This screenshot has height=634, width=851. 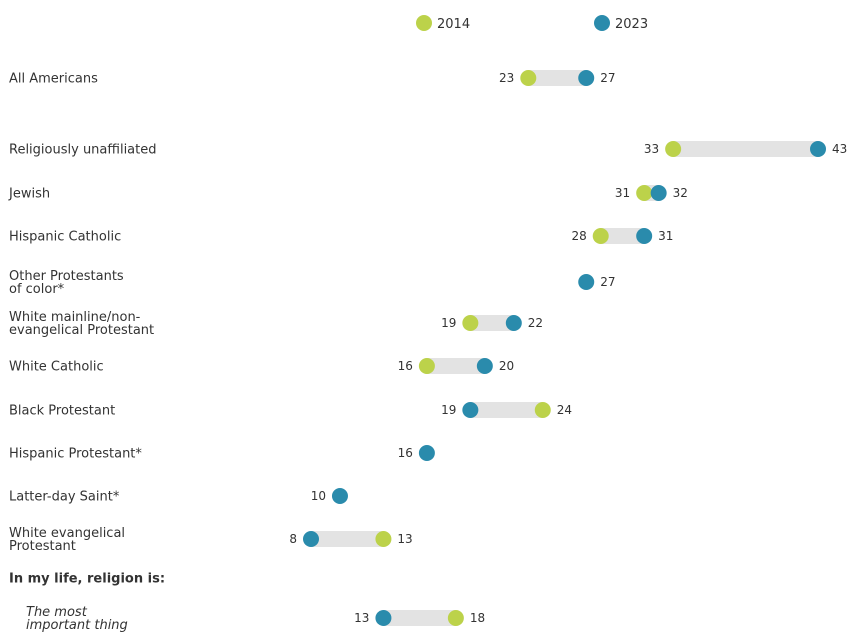 I want to click on category-label: In my life, religion is:, so click(x=87, y=579).